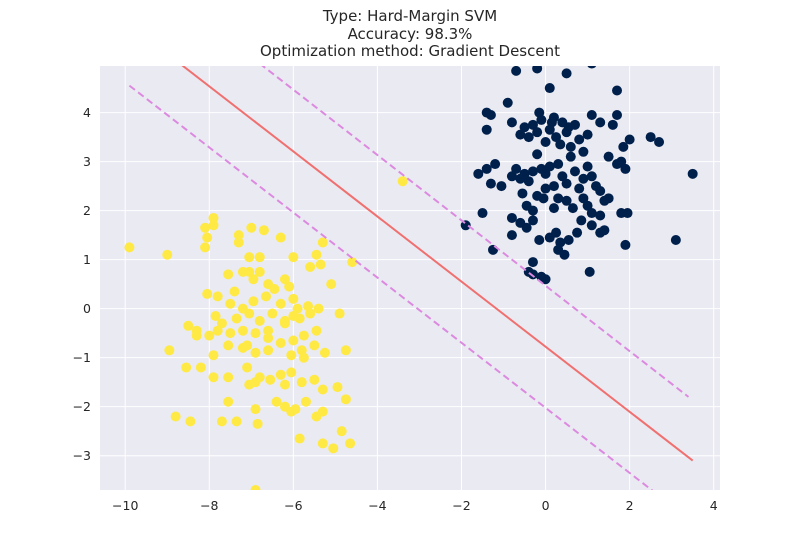 This screenshot has width=800, height=550. Describe the element at coordinates (546, 505) in the screenshot. I see `x-tick-label-5: 0` at that location.